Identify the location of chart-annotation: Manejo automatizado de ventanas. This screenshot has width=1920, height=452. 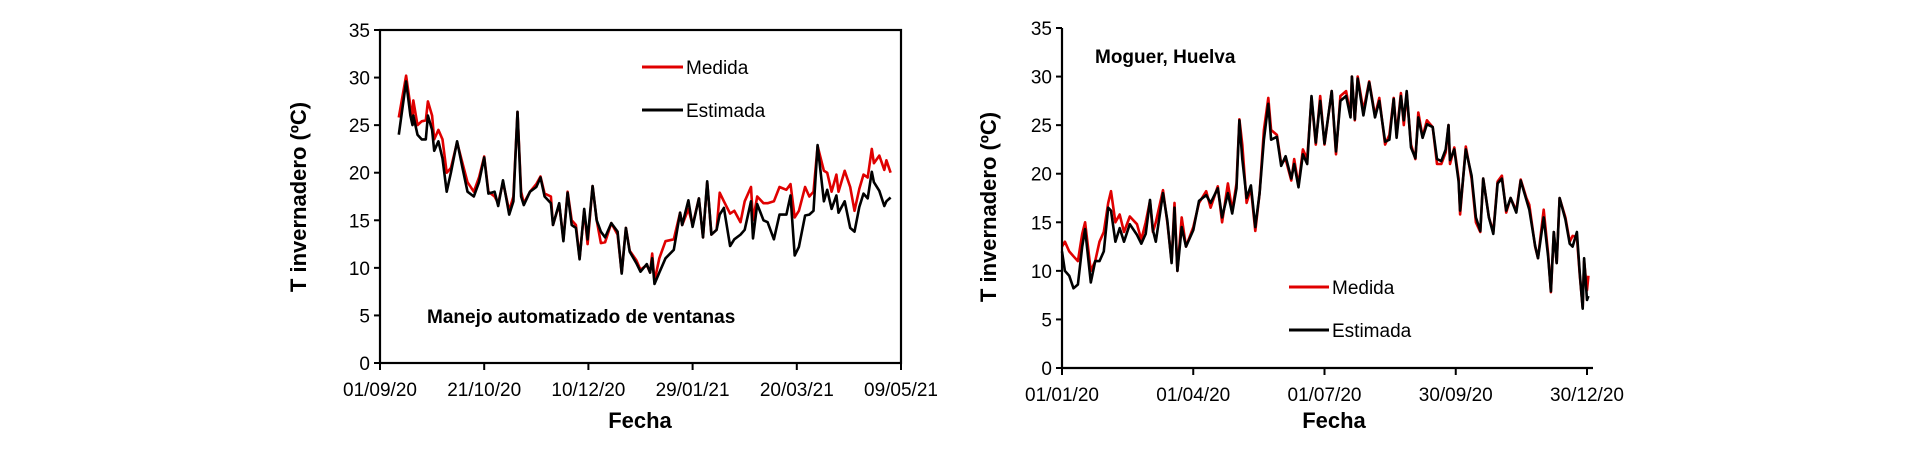
(581, 317).